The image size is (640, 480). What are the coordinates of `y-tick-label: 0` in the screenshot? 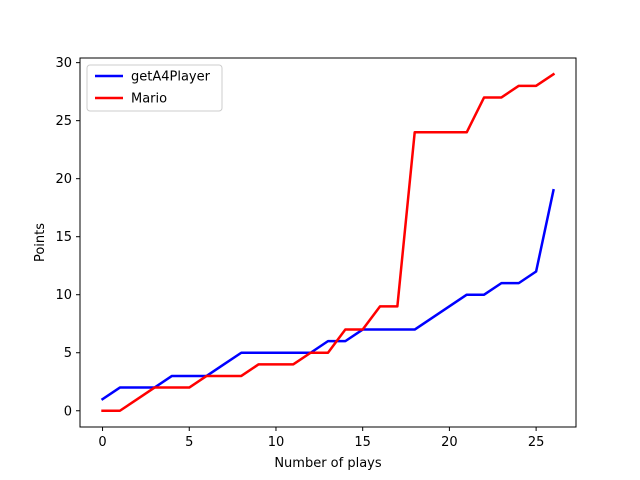 It's located at (68, 411).